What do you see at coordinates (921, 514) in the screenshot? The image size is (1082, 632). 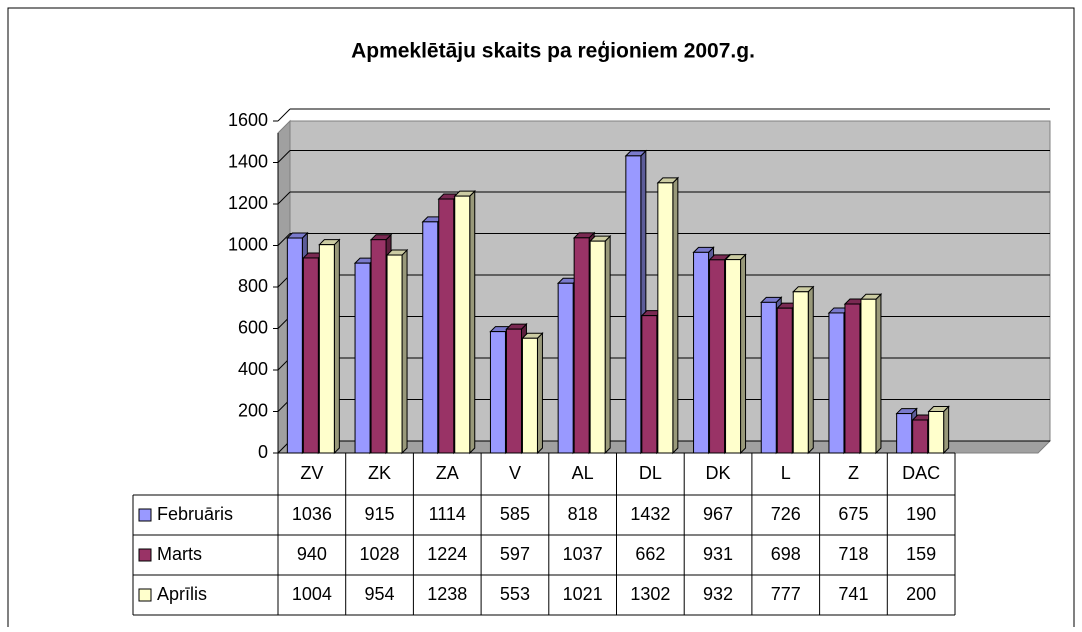 I see `table-value: 190` at bounding box center [921, 514].